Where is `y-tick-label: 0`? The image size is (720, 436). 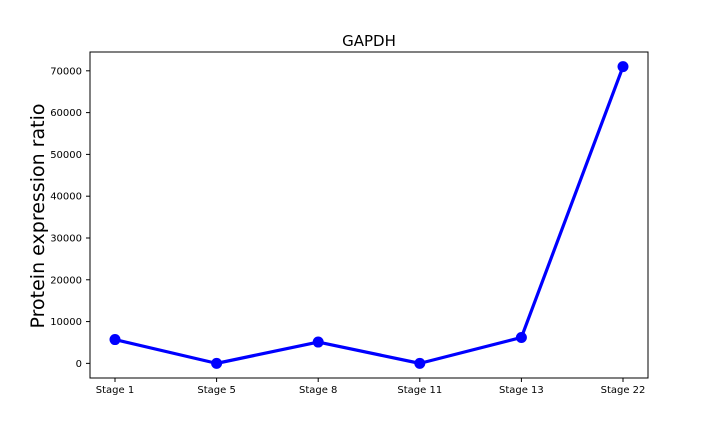
y-tick-label: 0 is located at coordinates (79, 364).